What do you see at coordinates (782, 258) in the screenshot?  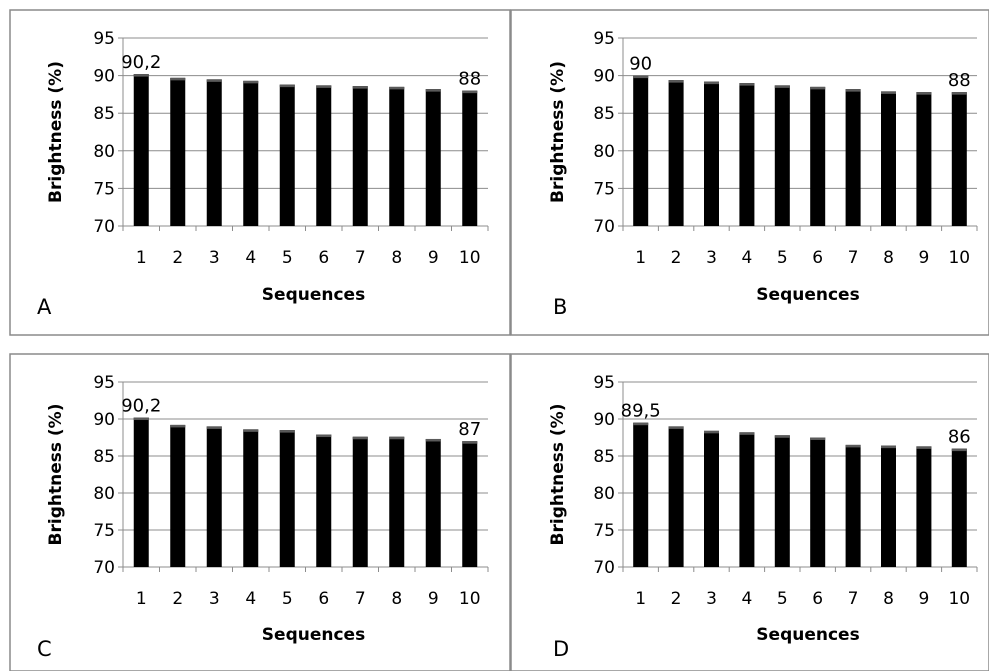 I see `chart-b-x-tick-label: 5` at bounding box center [782, 258].